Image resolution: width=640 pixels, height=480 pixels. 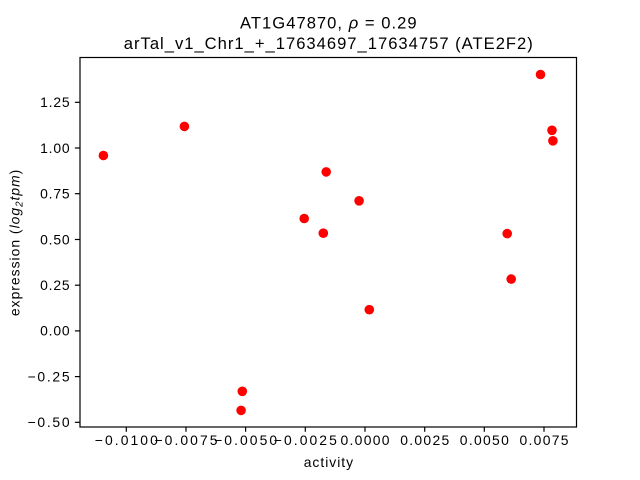 I want to click on svg-text: 0.0025, so click(x=424, y=440).